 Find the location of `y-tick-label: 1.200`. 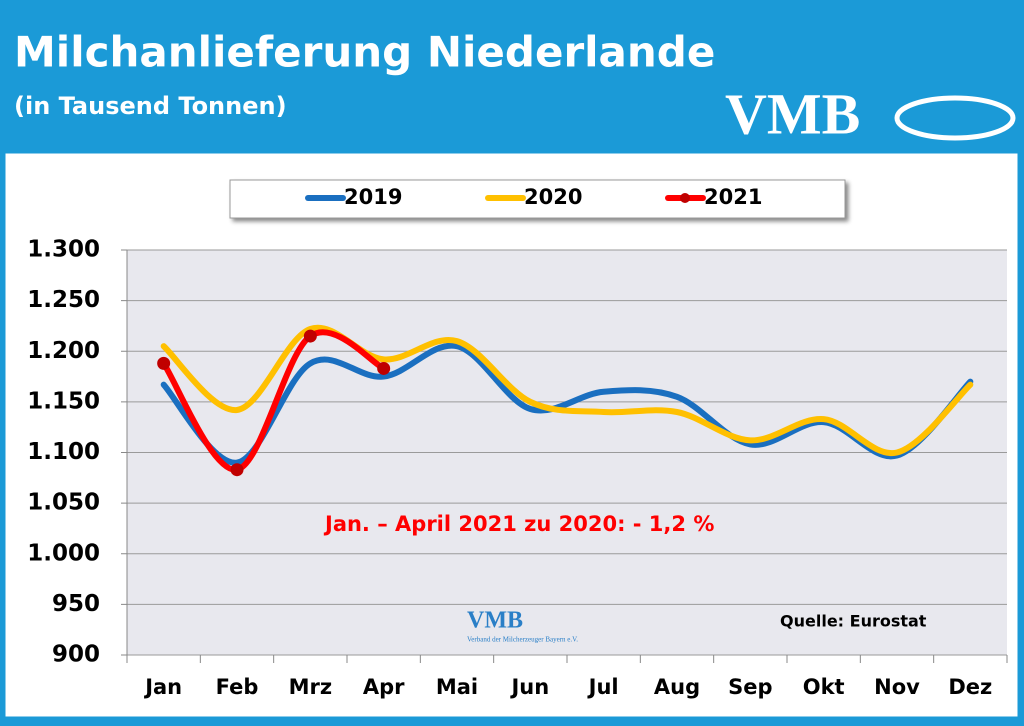

y-tick-label: 1.200 is located at coordinates (63, 351).